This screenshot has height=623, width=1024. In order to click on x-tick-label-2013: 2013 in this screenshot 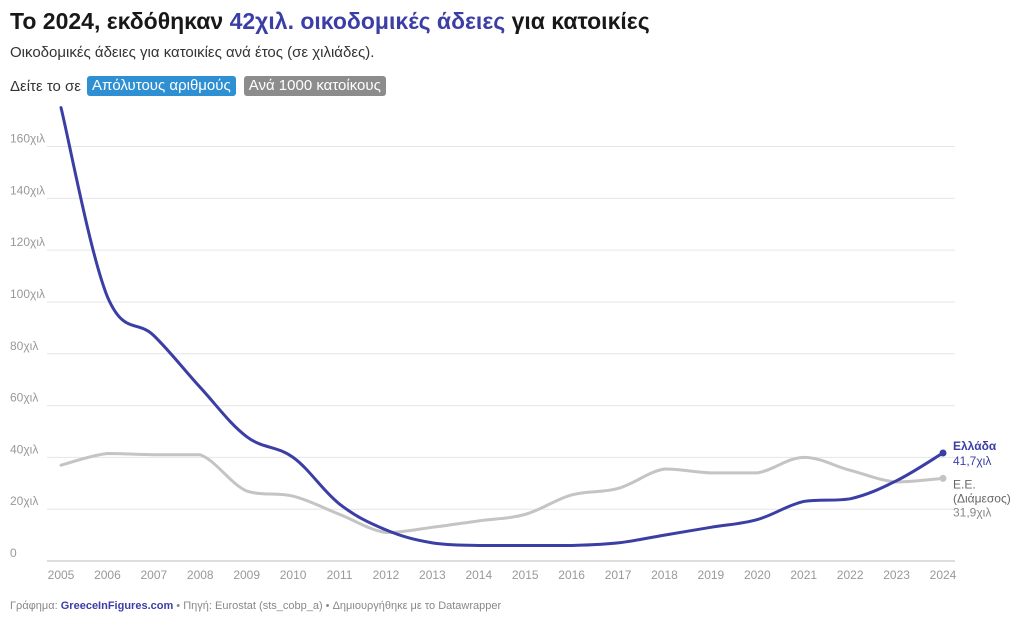, I will do `click(432, 575)`.